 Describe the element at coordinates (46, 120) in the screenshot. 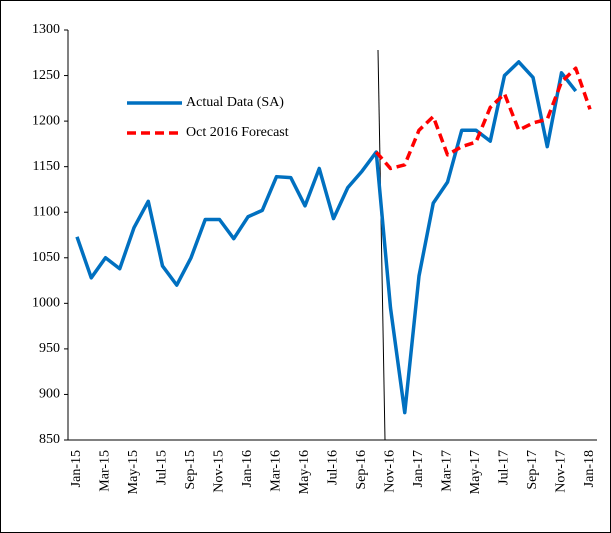

I see `y-tick-label: 1200` at that location.